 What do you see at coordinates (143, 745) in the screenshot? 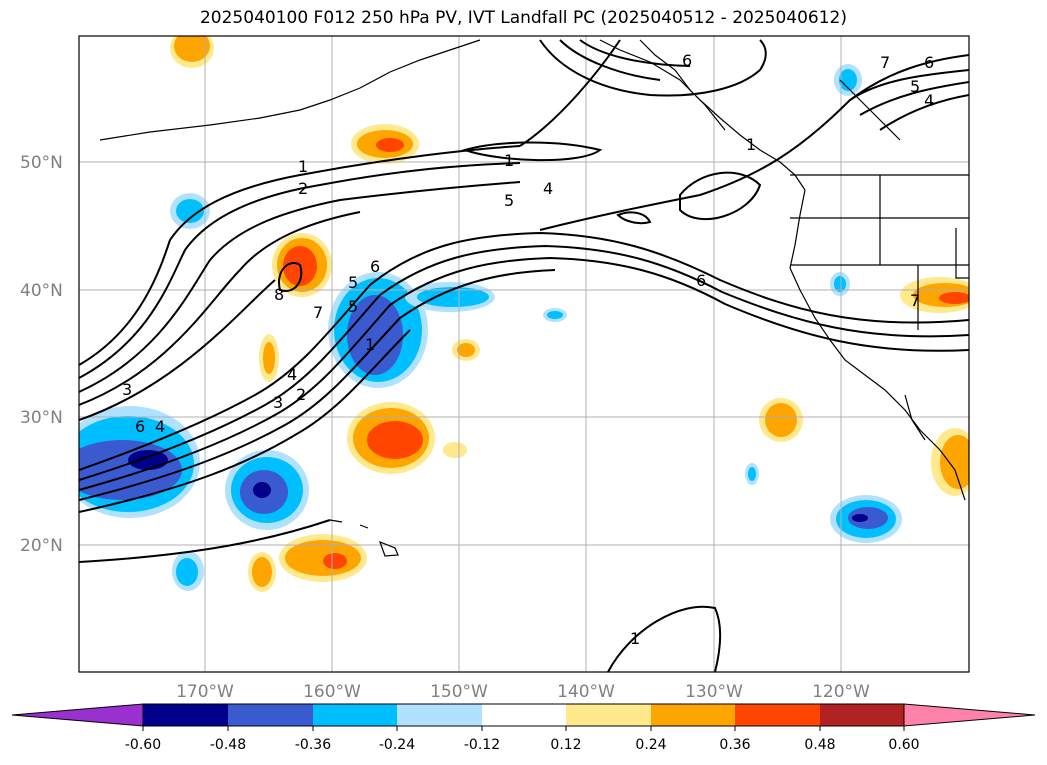
I see `colorbar-tick-label: -0.60` at bounding box center [143, 745].